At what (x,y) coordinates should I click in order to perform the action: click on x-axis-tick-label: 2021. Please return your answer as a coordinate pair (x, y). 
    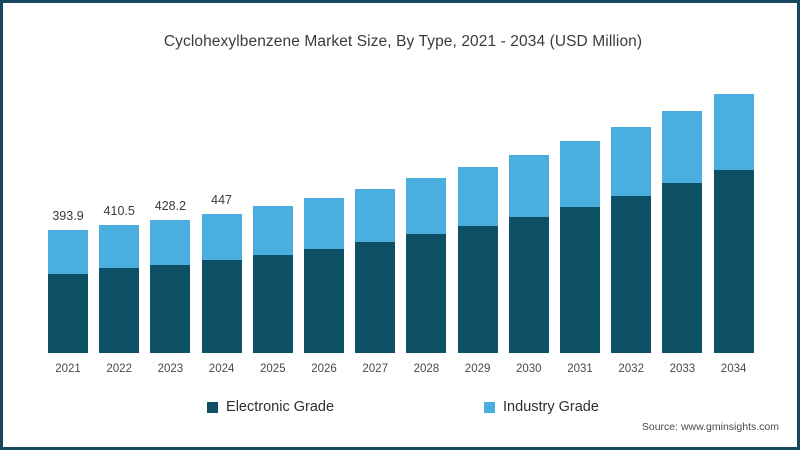
    Looking at the image, I should click on (68, 369).